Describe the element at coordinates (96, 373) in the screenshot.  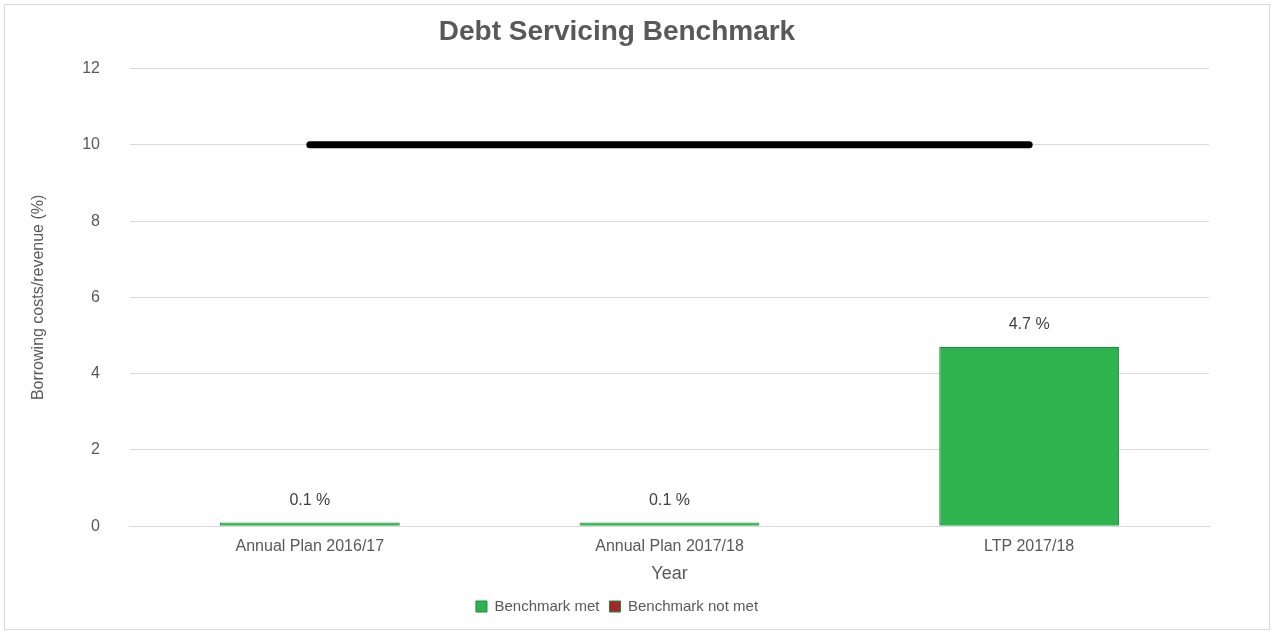
I see `y-tick-label: 4` at that location.